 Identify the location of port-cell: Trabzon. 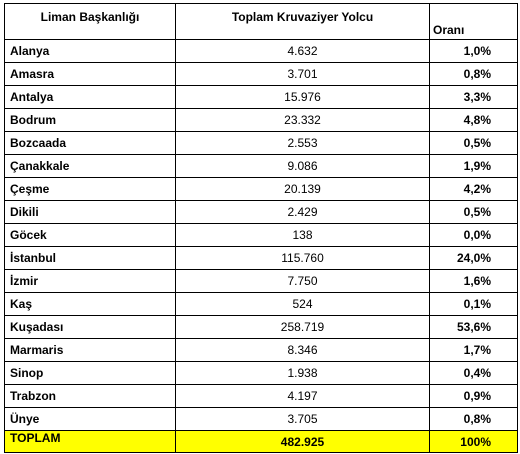
(90, 396).